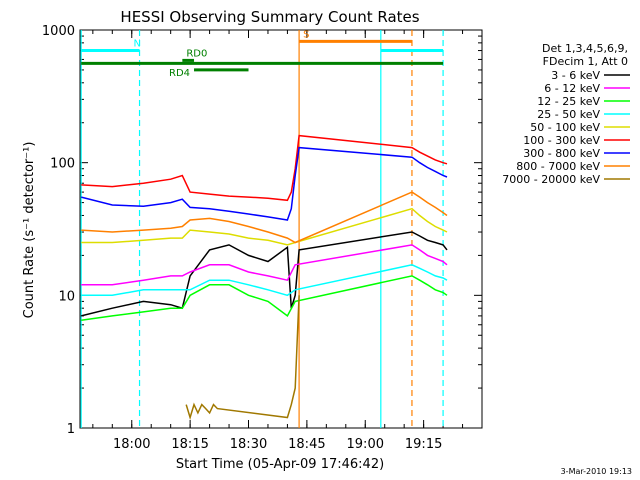  What do you see at coordinates (280, 464) in the screenshot?
I see `x-axis-label: Start Time (05-Apr-09 17:46:42)` at bounding box center [280, 464].